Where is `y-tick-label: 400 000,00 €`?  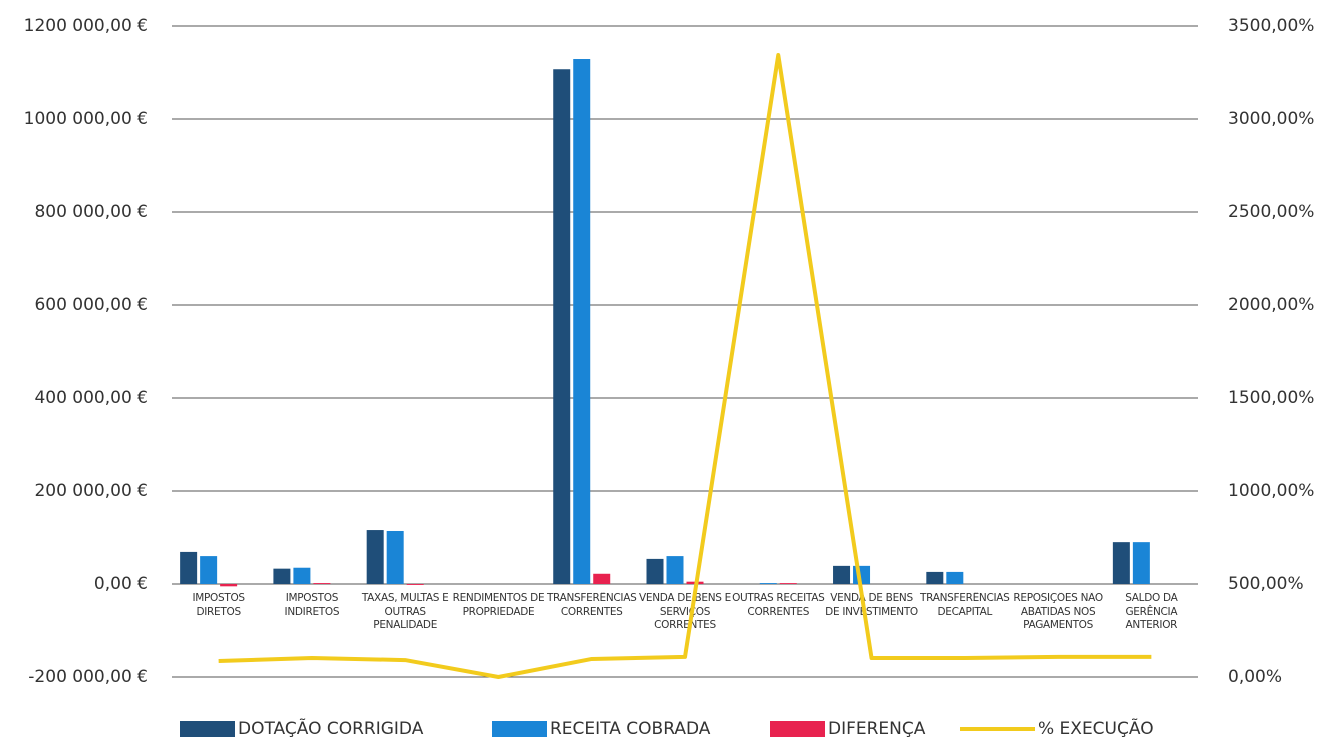
y-tick-label: 400 000,00 € is located at coordinates (91, 398).